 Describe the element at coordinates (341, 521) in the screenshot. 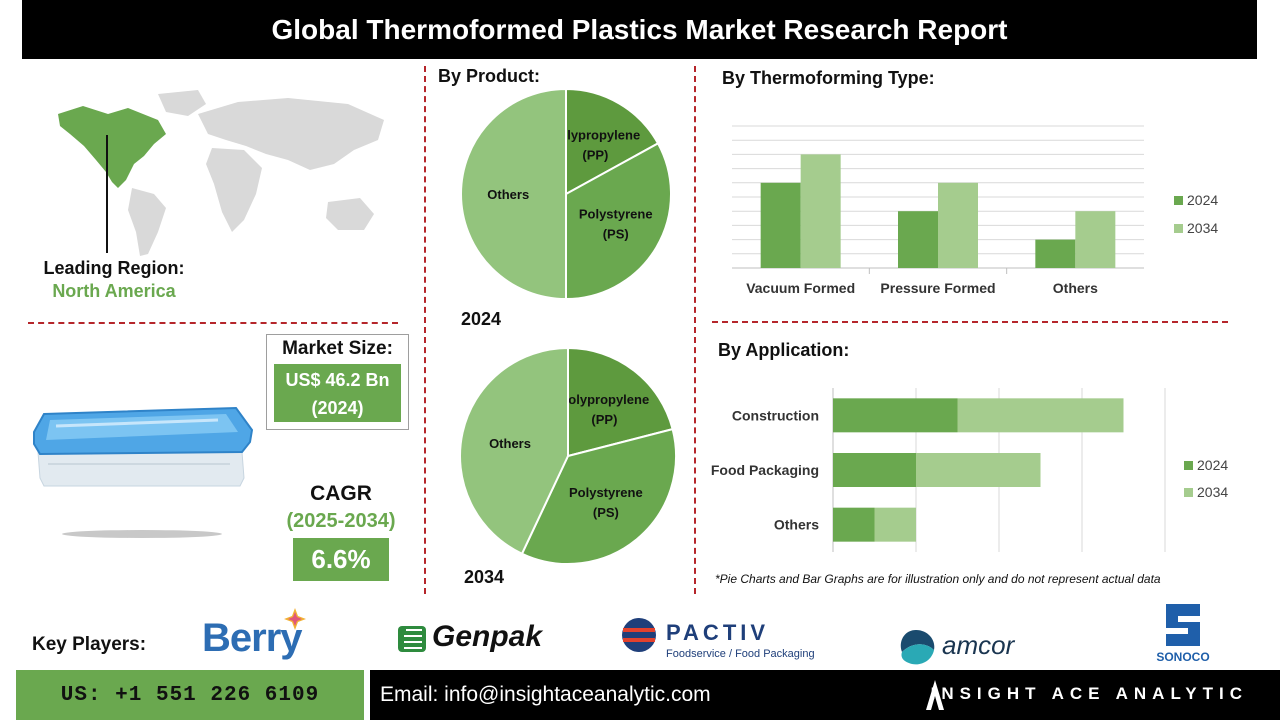

I see `cagr-period: (2025-2034)` at that location.